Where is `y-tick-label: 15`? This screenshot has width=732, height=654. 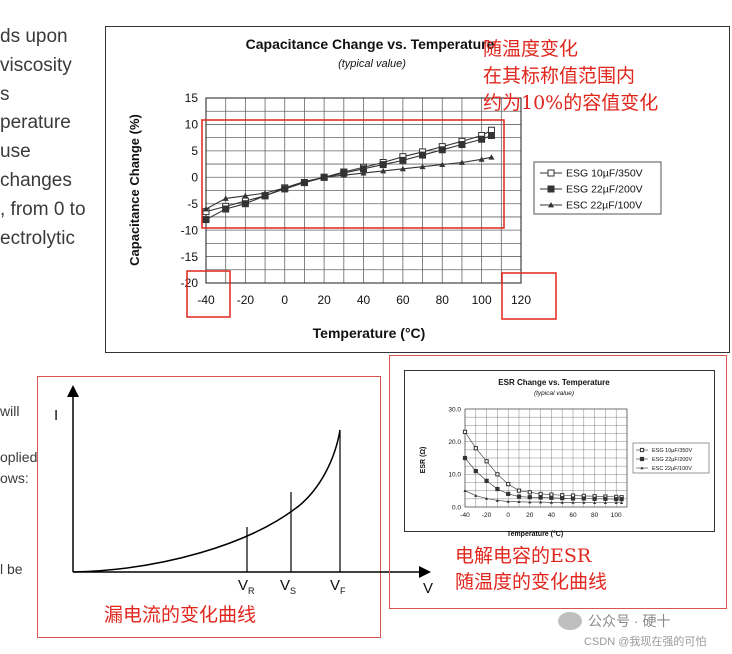 y-tick-label: 15 is located at coordinates (192, 98).